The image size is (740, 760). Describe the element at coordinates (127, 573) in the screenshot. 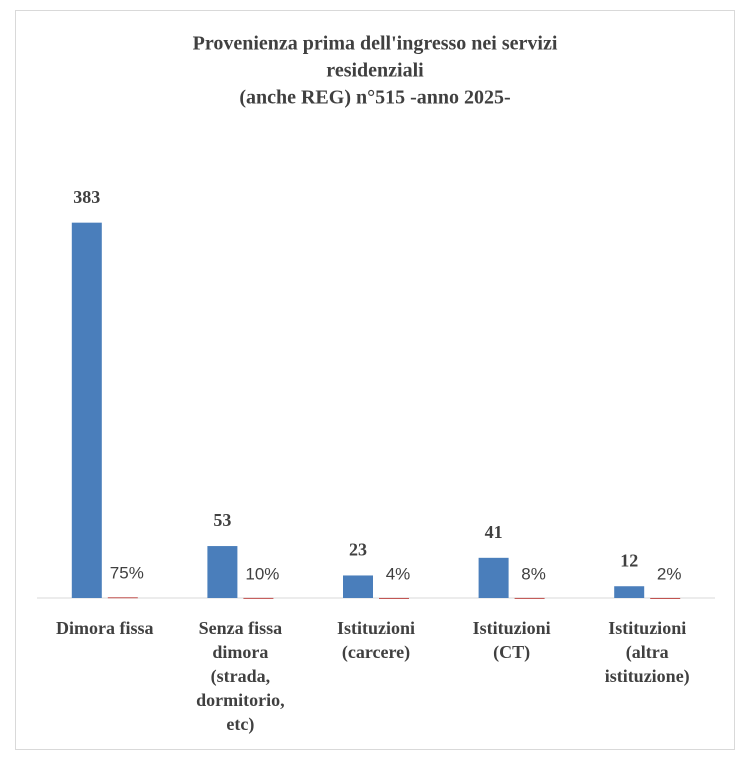

I see `data-label: 75%` at that location.